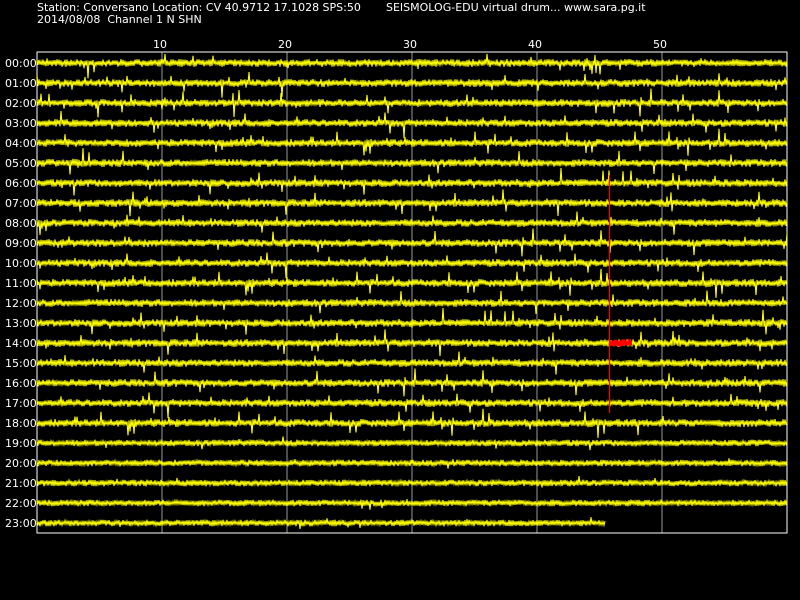  What do you see at coordinates (21, 203) in the screenshot?
I see `hour-label: 07:00` at bounding box center [21, 203].